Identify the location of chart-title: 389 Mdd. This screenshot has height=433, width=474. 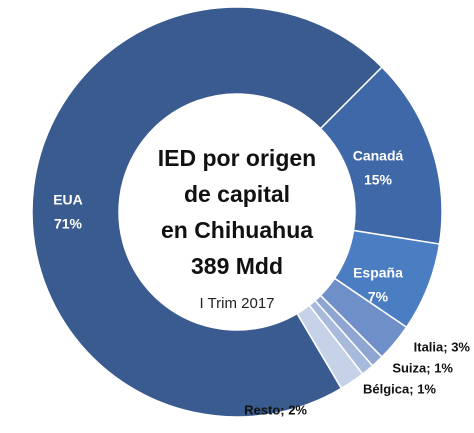
(237, 266).